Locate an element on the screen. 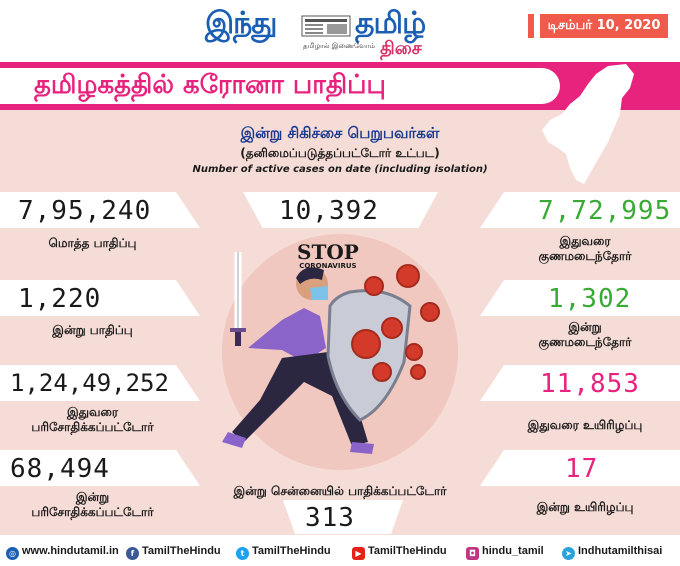 The height and width of the screenshot is (566, 680). total-recovered-value: 7,72,995 is located at coordinates (605, 211).